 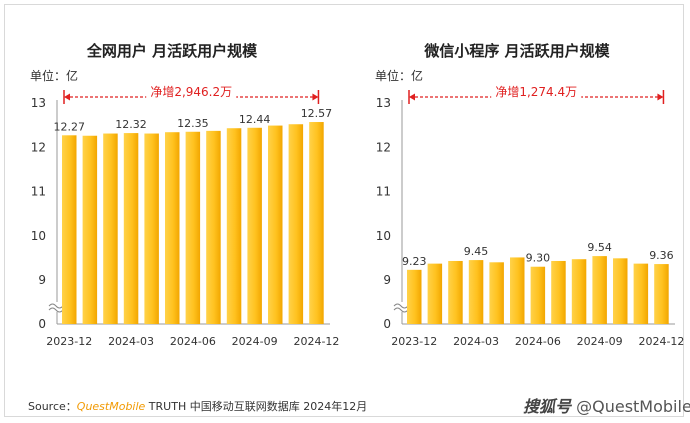 What do you see at coordinates (661, 255) in the screenshot?
I see `data-label: 9.36` at bounding box center [661, 255].